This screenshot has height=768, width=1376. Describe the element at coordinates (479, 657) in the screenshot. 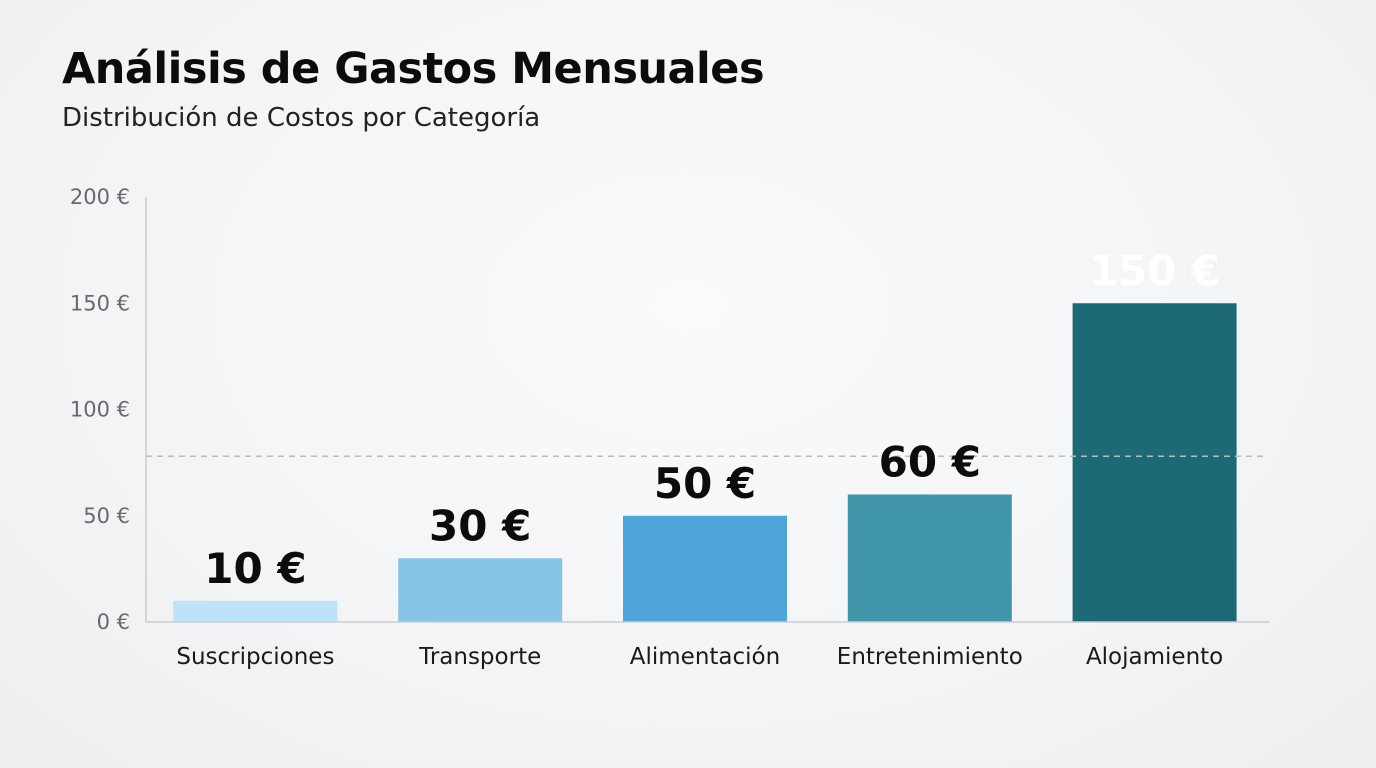

I see `x-tick-label: Transporte` at that location.